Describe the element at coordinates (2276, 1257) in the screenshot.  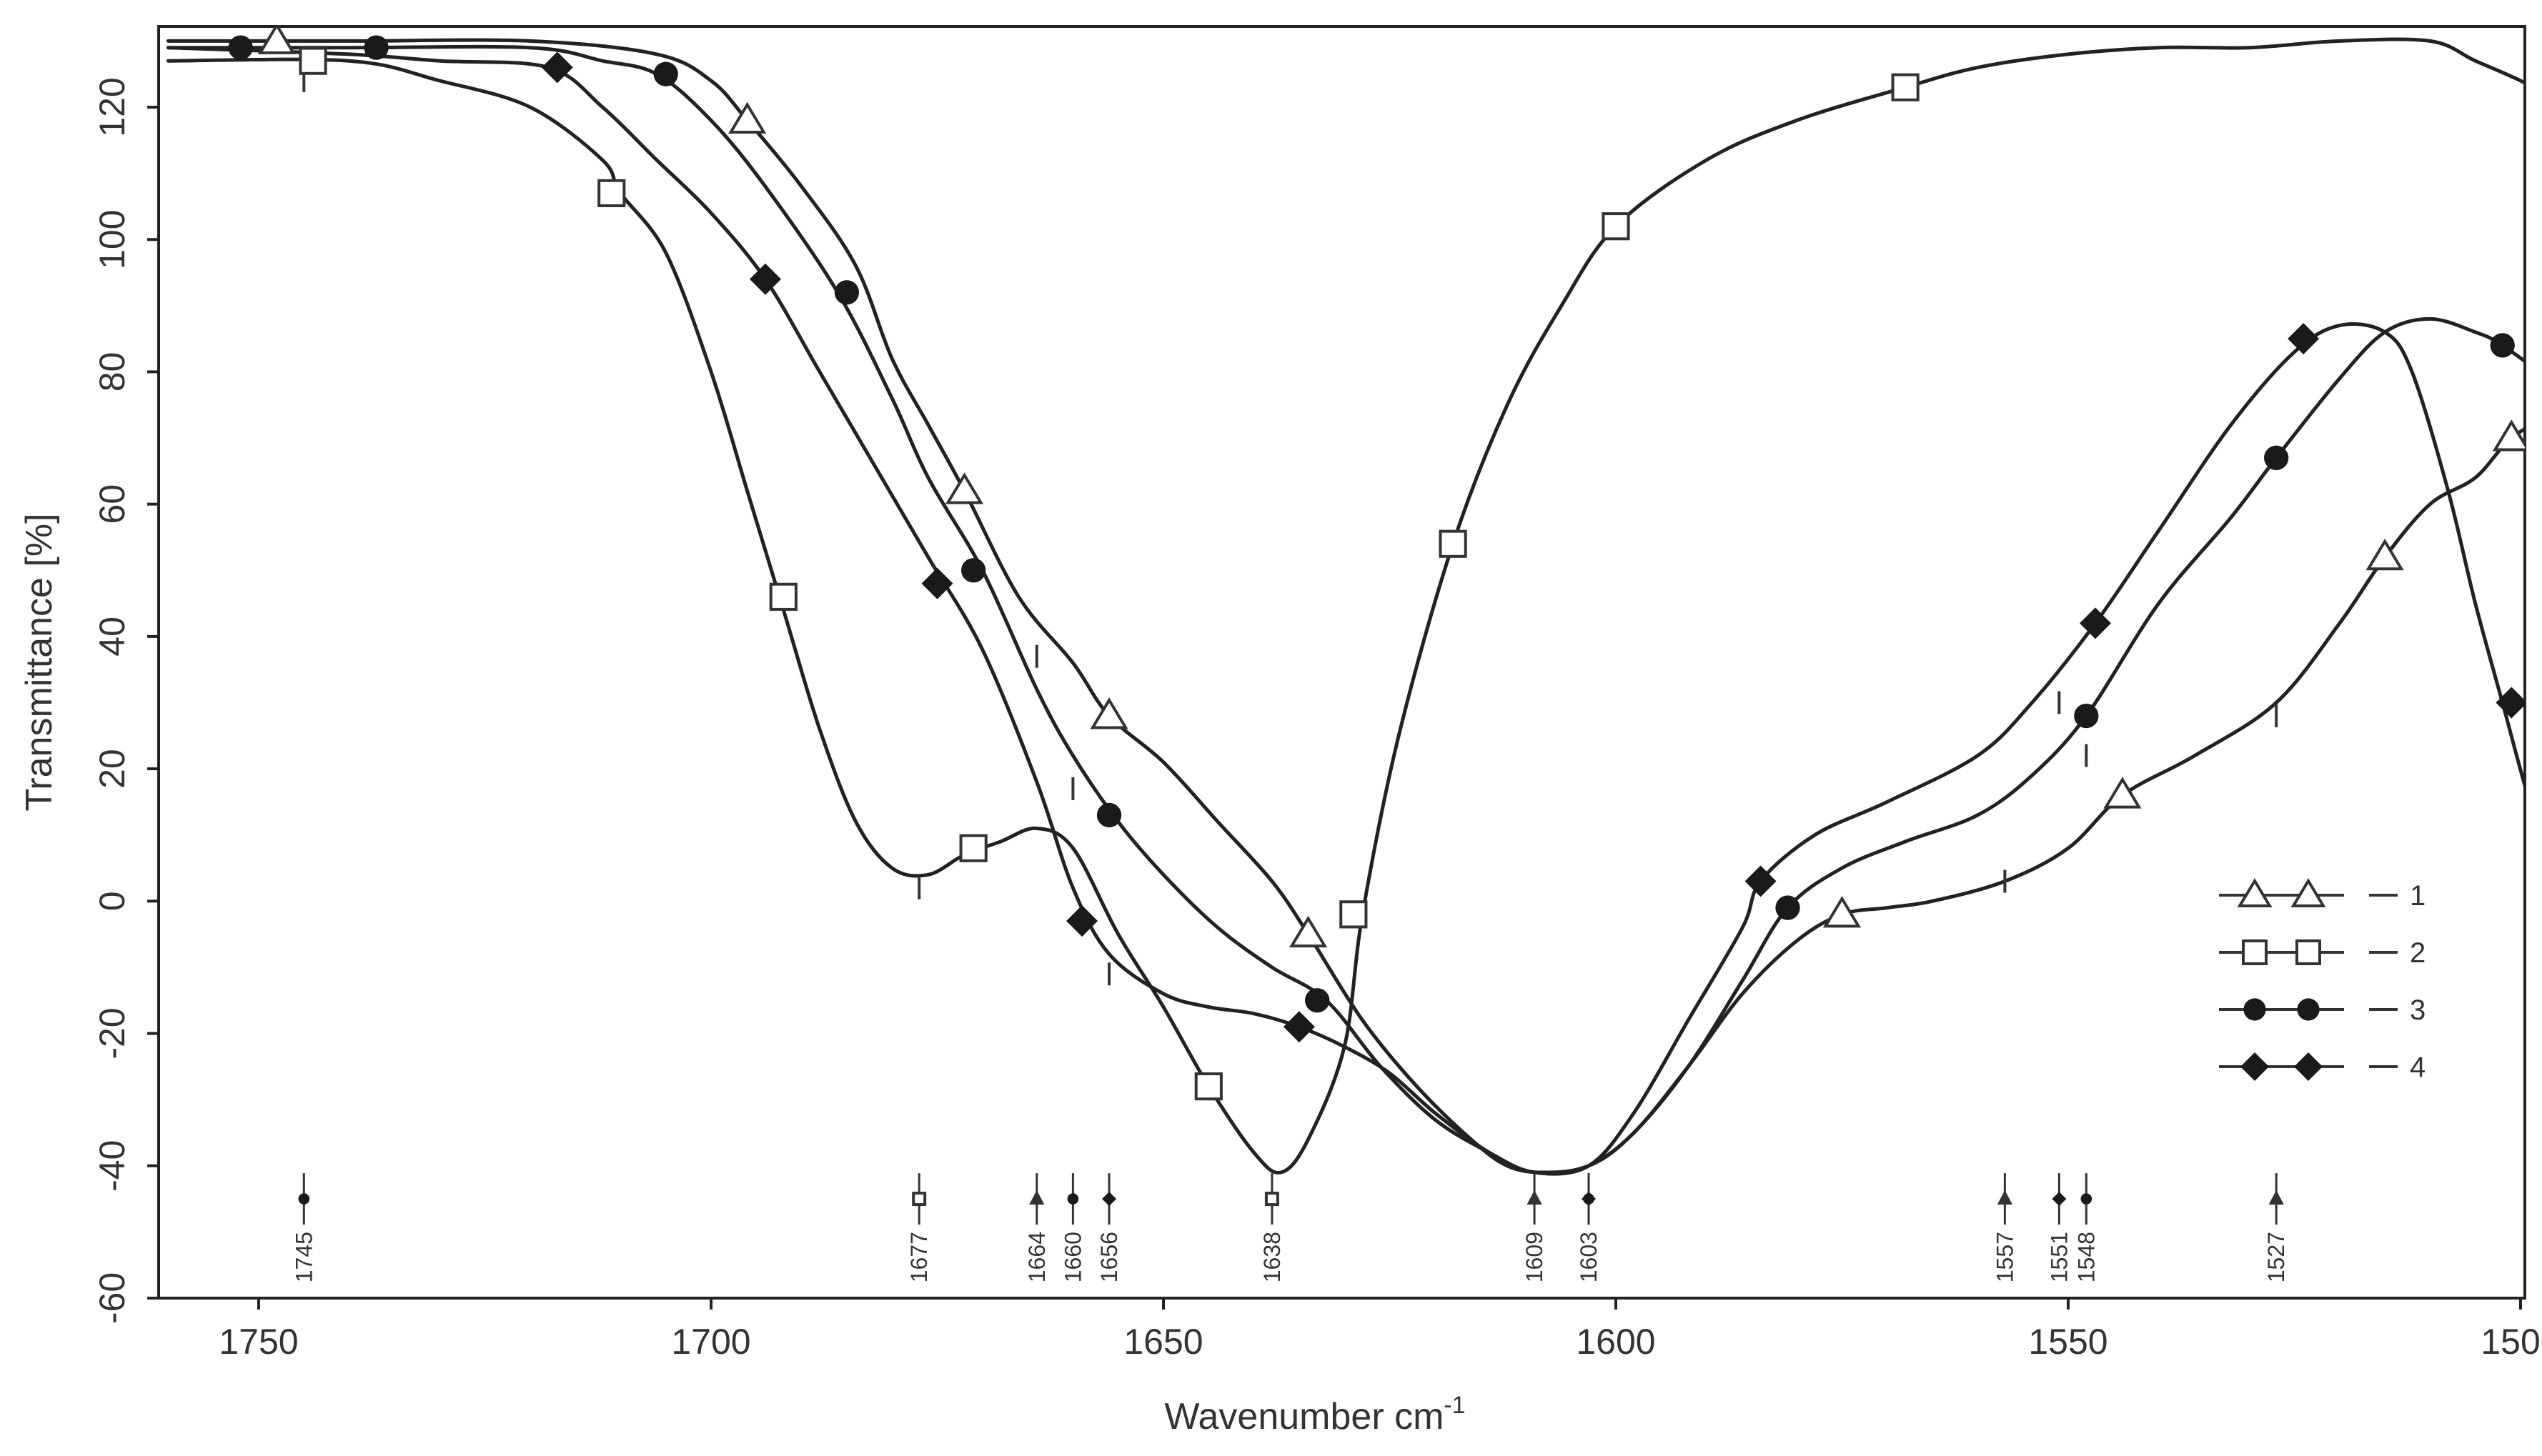
I see `peak-label-1527: 1527` at that location.